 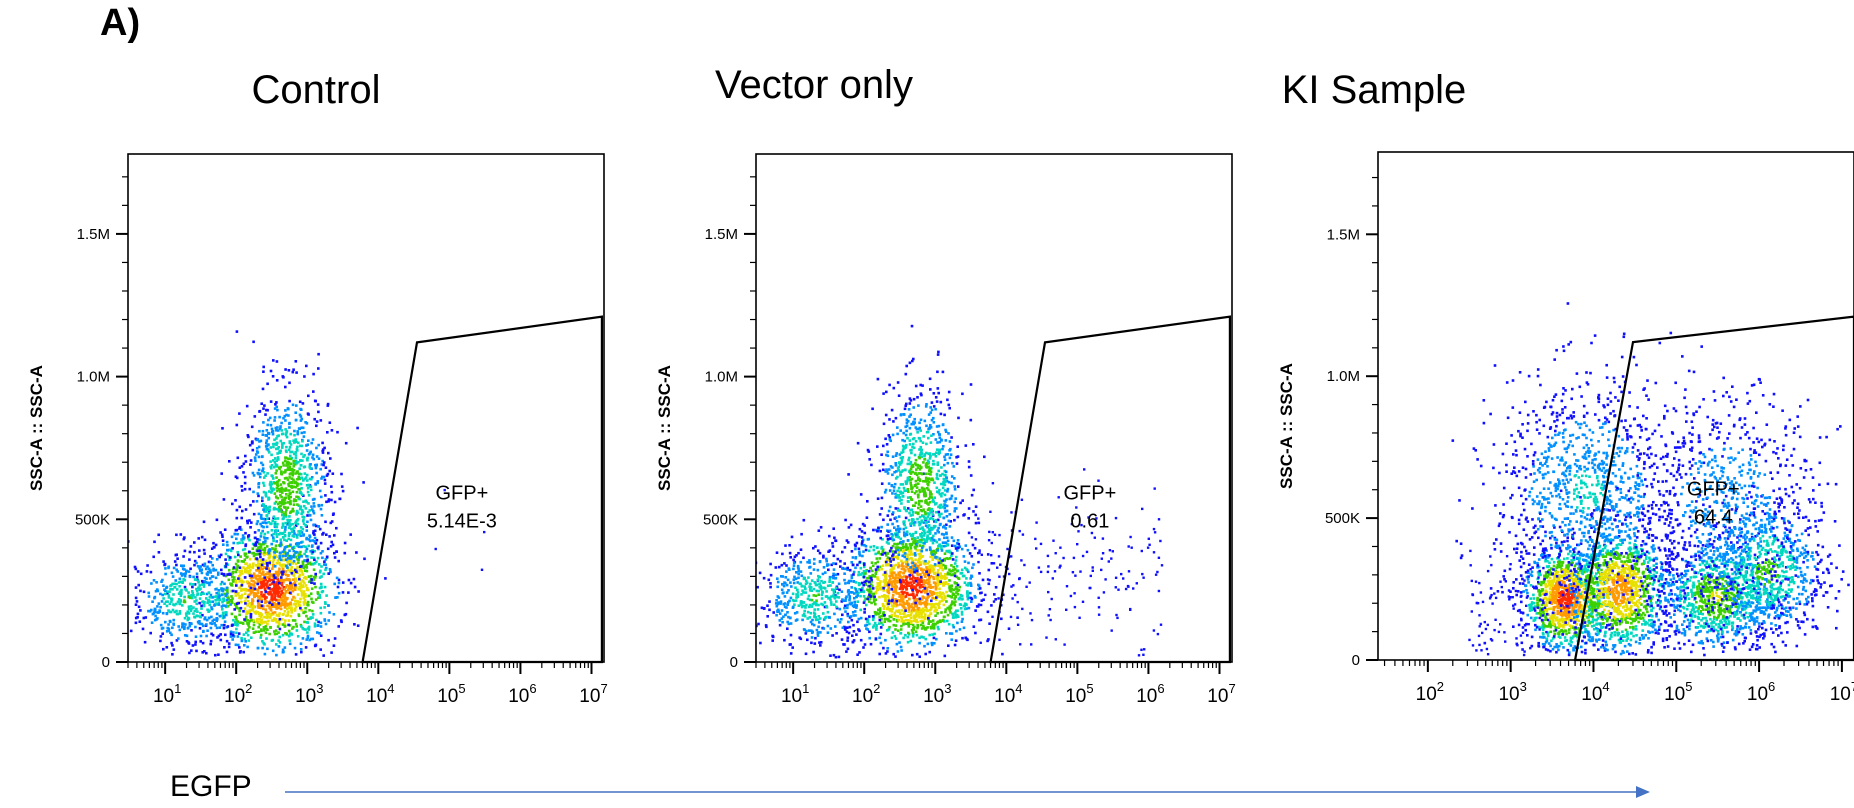 I want to click on gate-polygon, so click(x=482, y=489).